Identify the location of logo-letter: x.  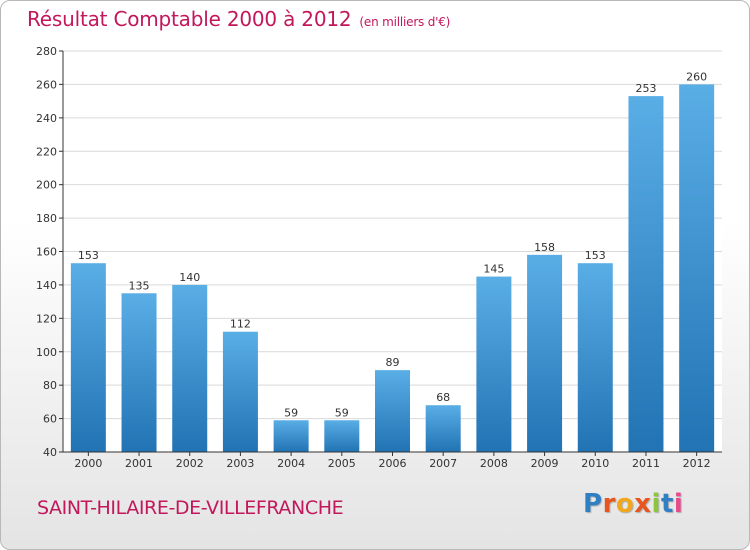
(643, 504).